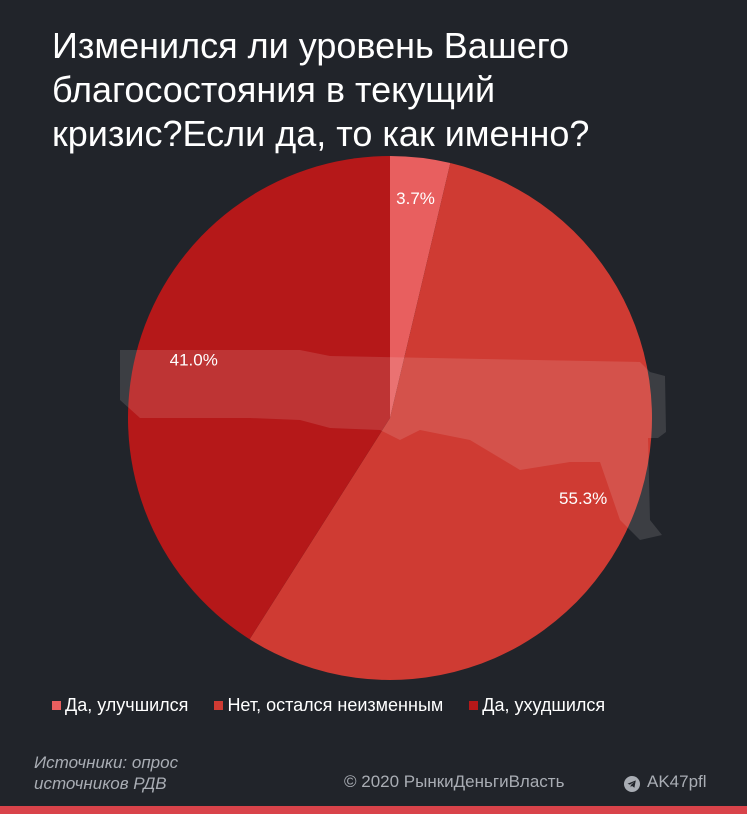 The height and width of the screenshot is (814, 747). What do you see at coordinates (127, 705) in the screenshot?
I see `legend-label-improved: Да, улучшился` at bounding box center [127, 705].